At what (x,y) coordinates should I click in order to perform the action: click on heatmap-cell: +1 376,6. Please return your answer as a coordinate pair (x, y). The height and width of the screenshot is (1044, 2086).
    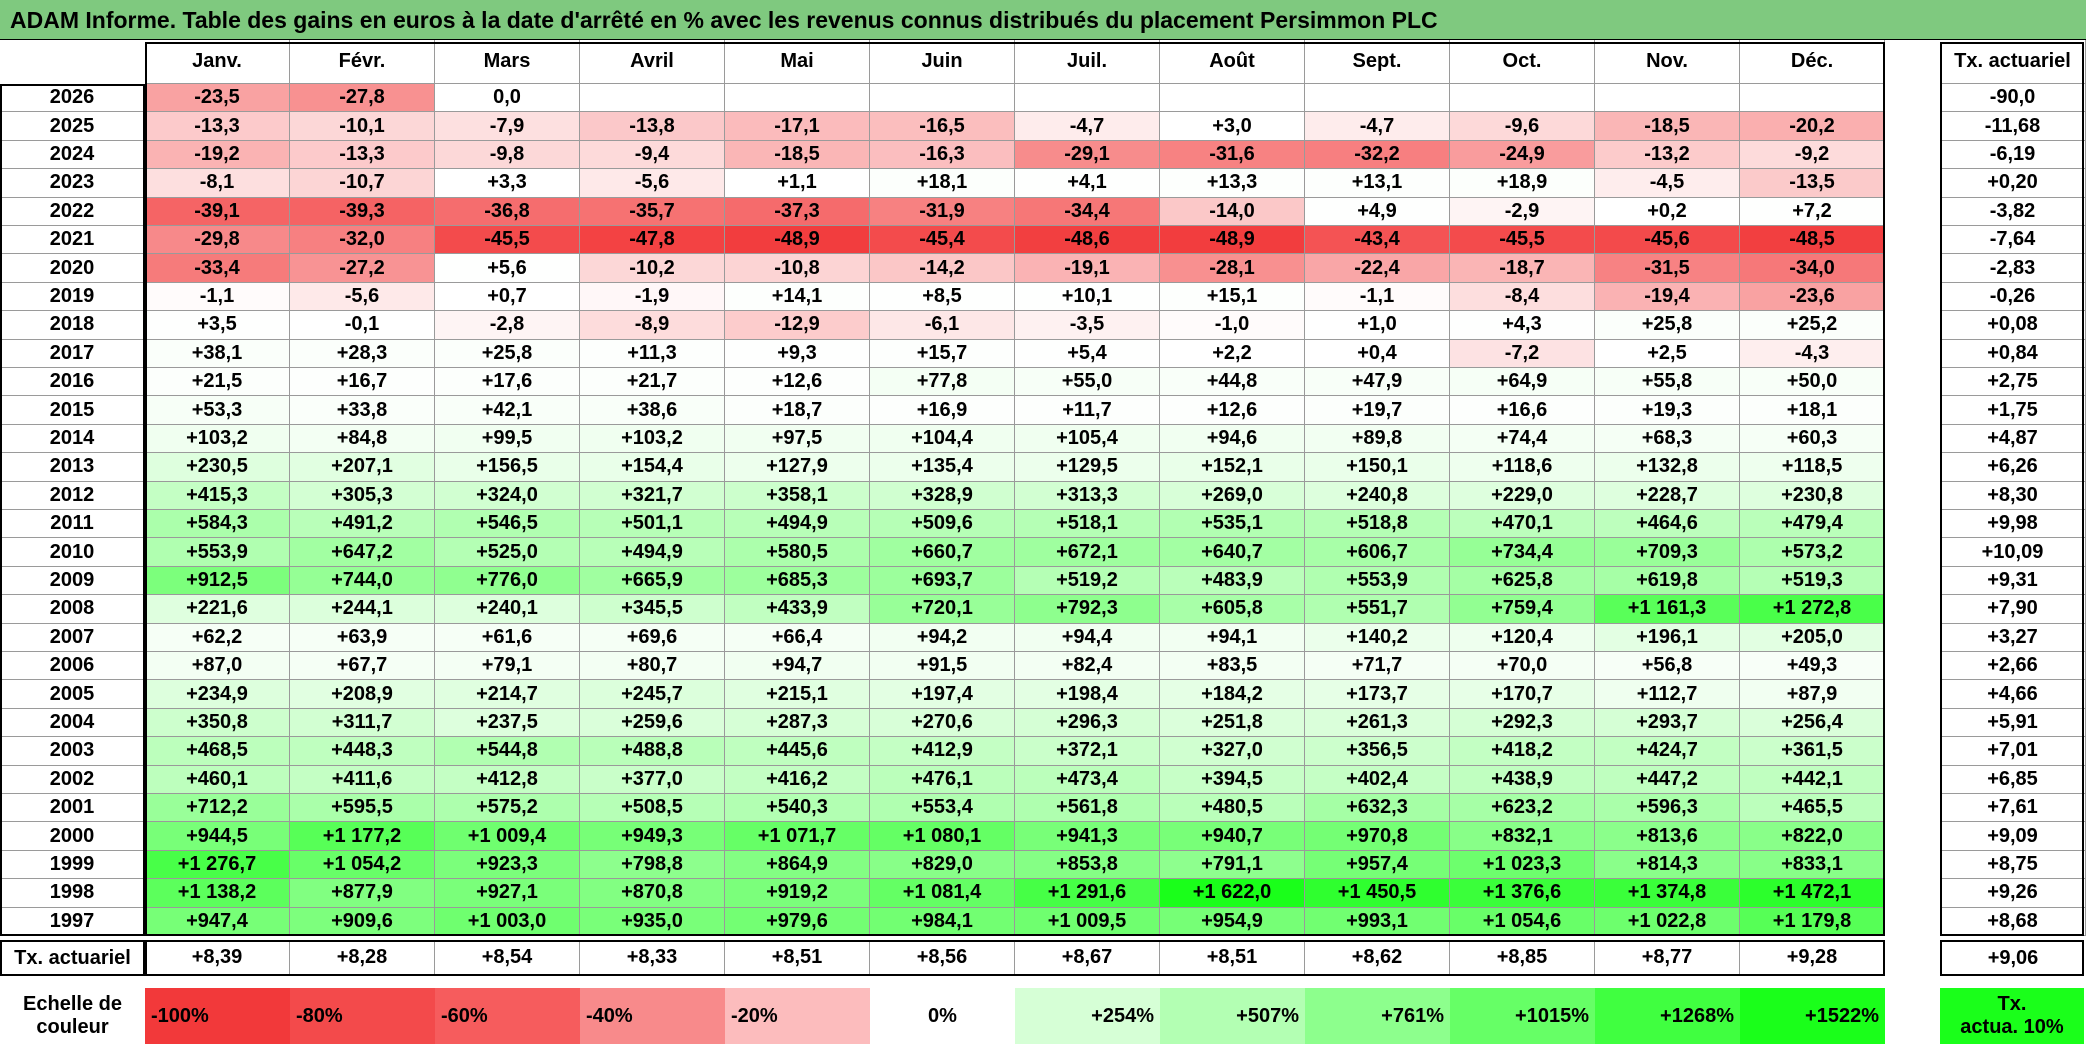
    Looking at the image, I should click on (1522, 893).